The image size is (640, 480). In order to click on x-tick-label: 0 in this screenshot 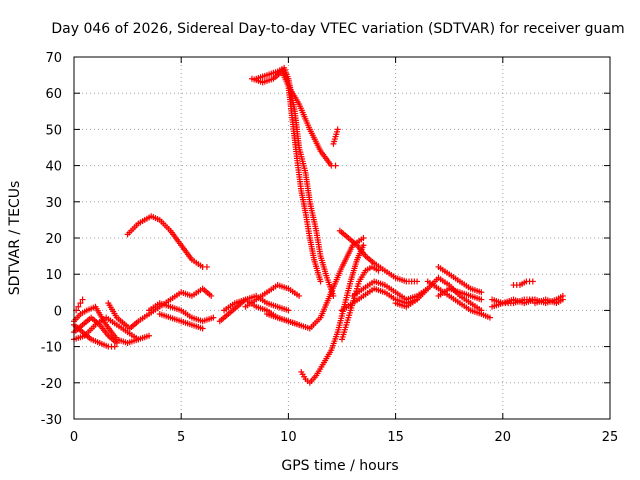, I will do `click(74, 437)`.